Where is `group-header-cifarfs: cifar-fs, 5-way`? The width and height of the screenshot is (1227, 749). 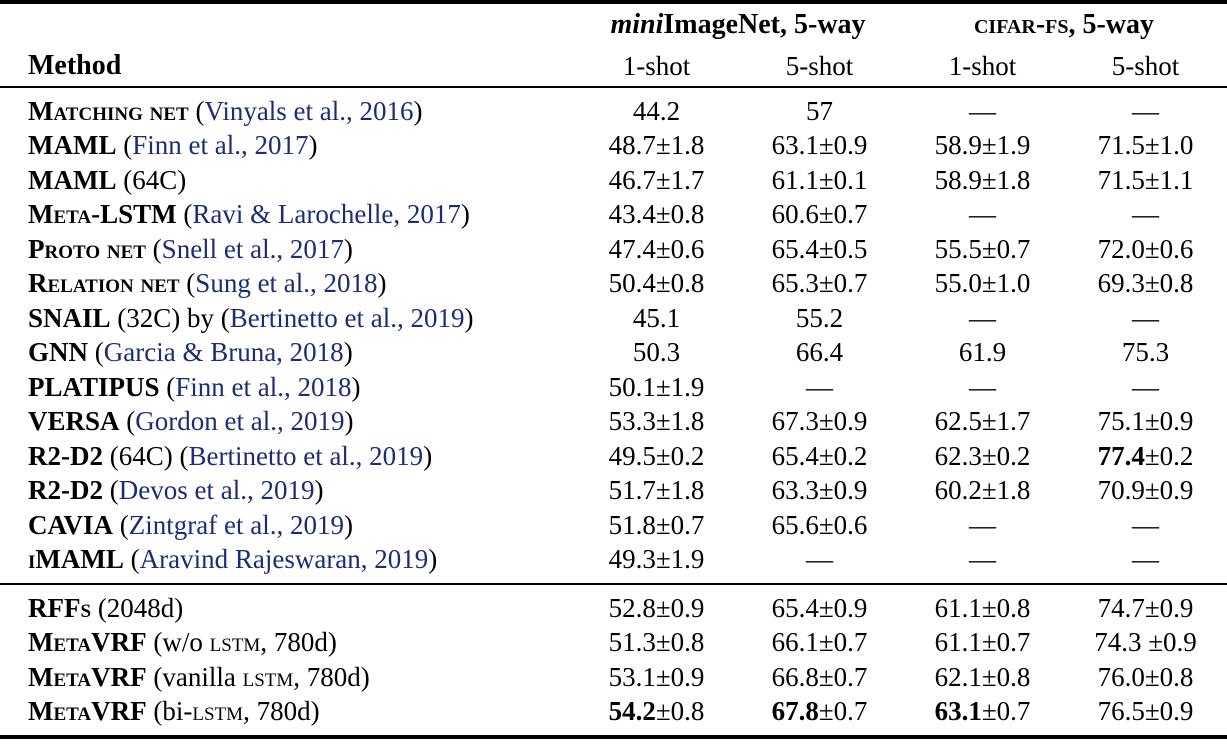
group-header-cifarfs: cifar-fs, 5-way is located at coordinates (1064, 25).